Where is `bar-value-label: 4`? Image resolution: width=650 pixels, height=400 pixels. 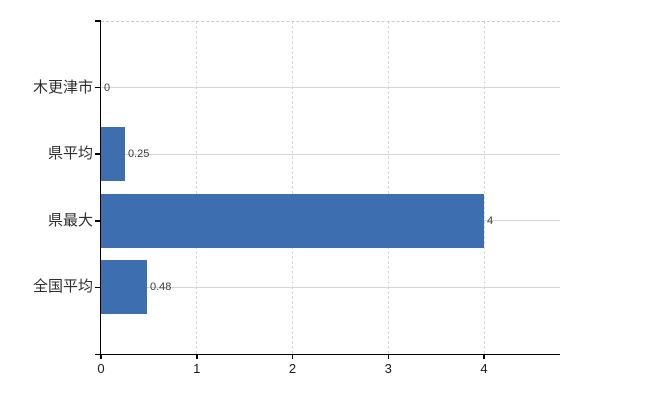
bar-value-label: 4 is located at coordinates (490, 220).